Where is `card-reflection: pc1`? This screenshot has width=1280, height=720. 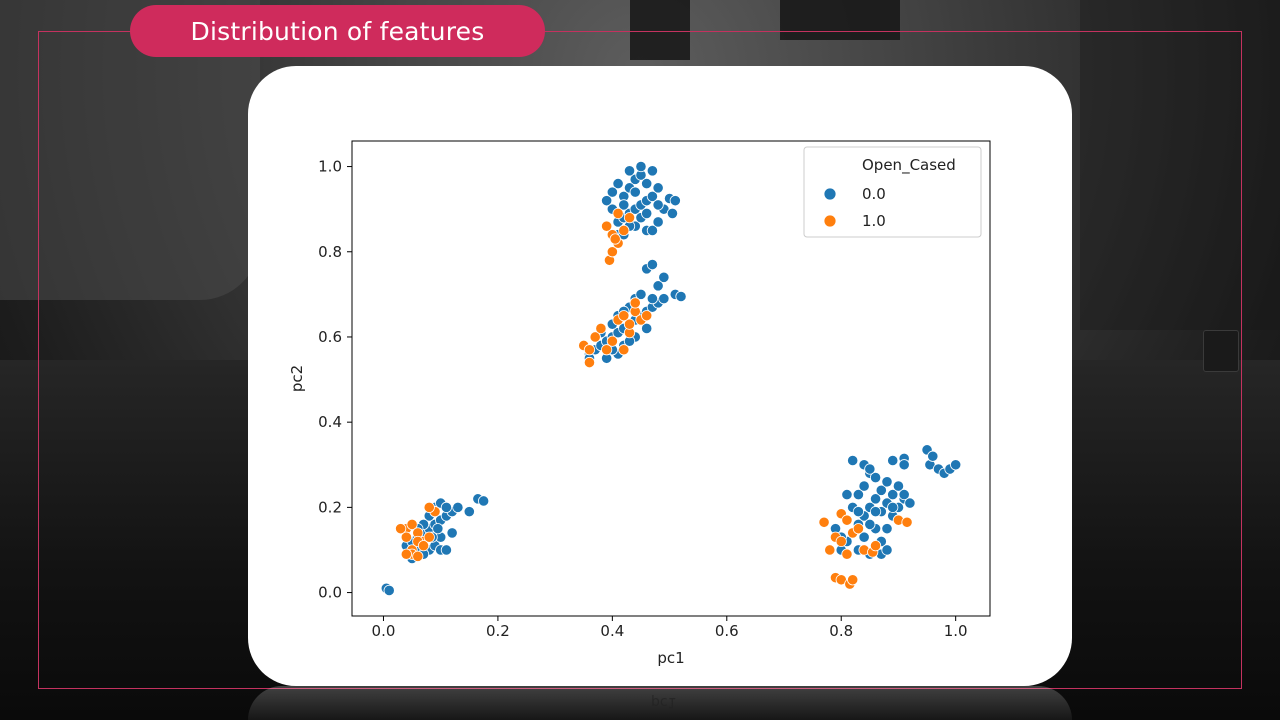
card-reflection: pc1 is located at coordinates (660, 703).